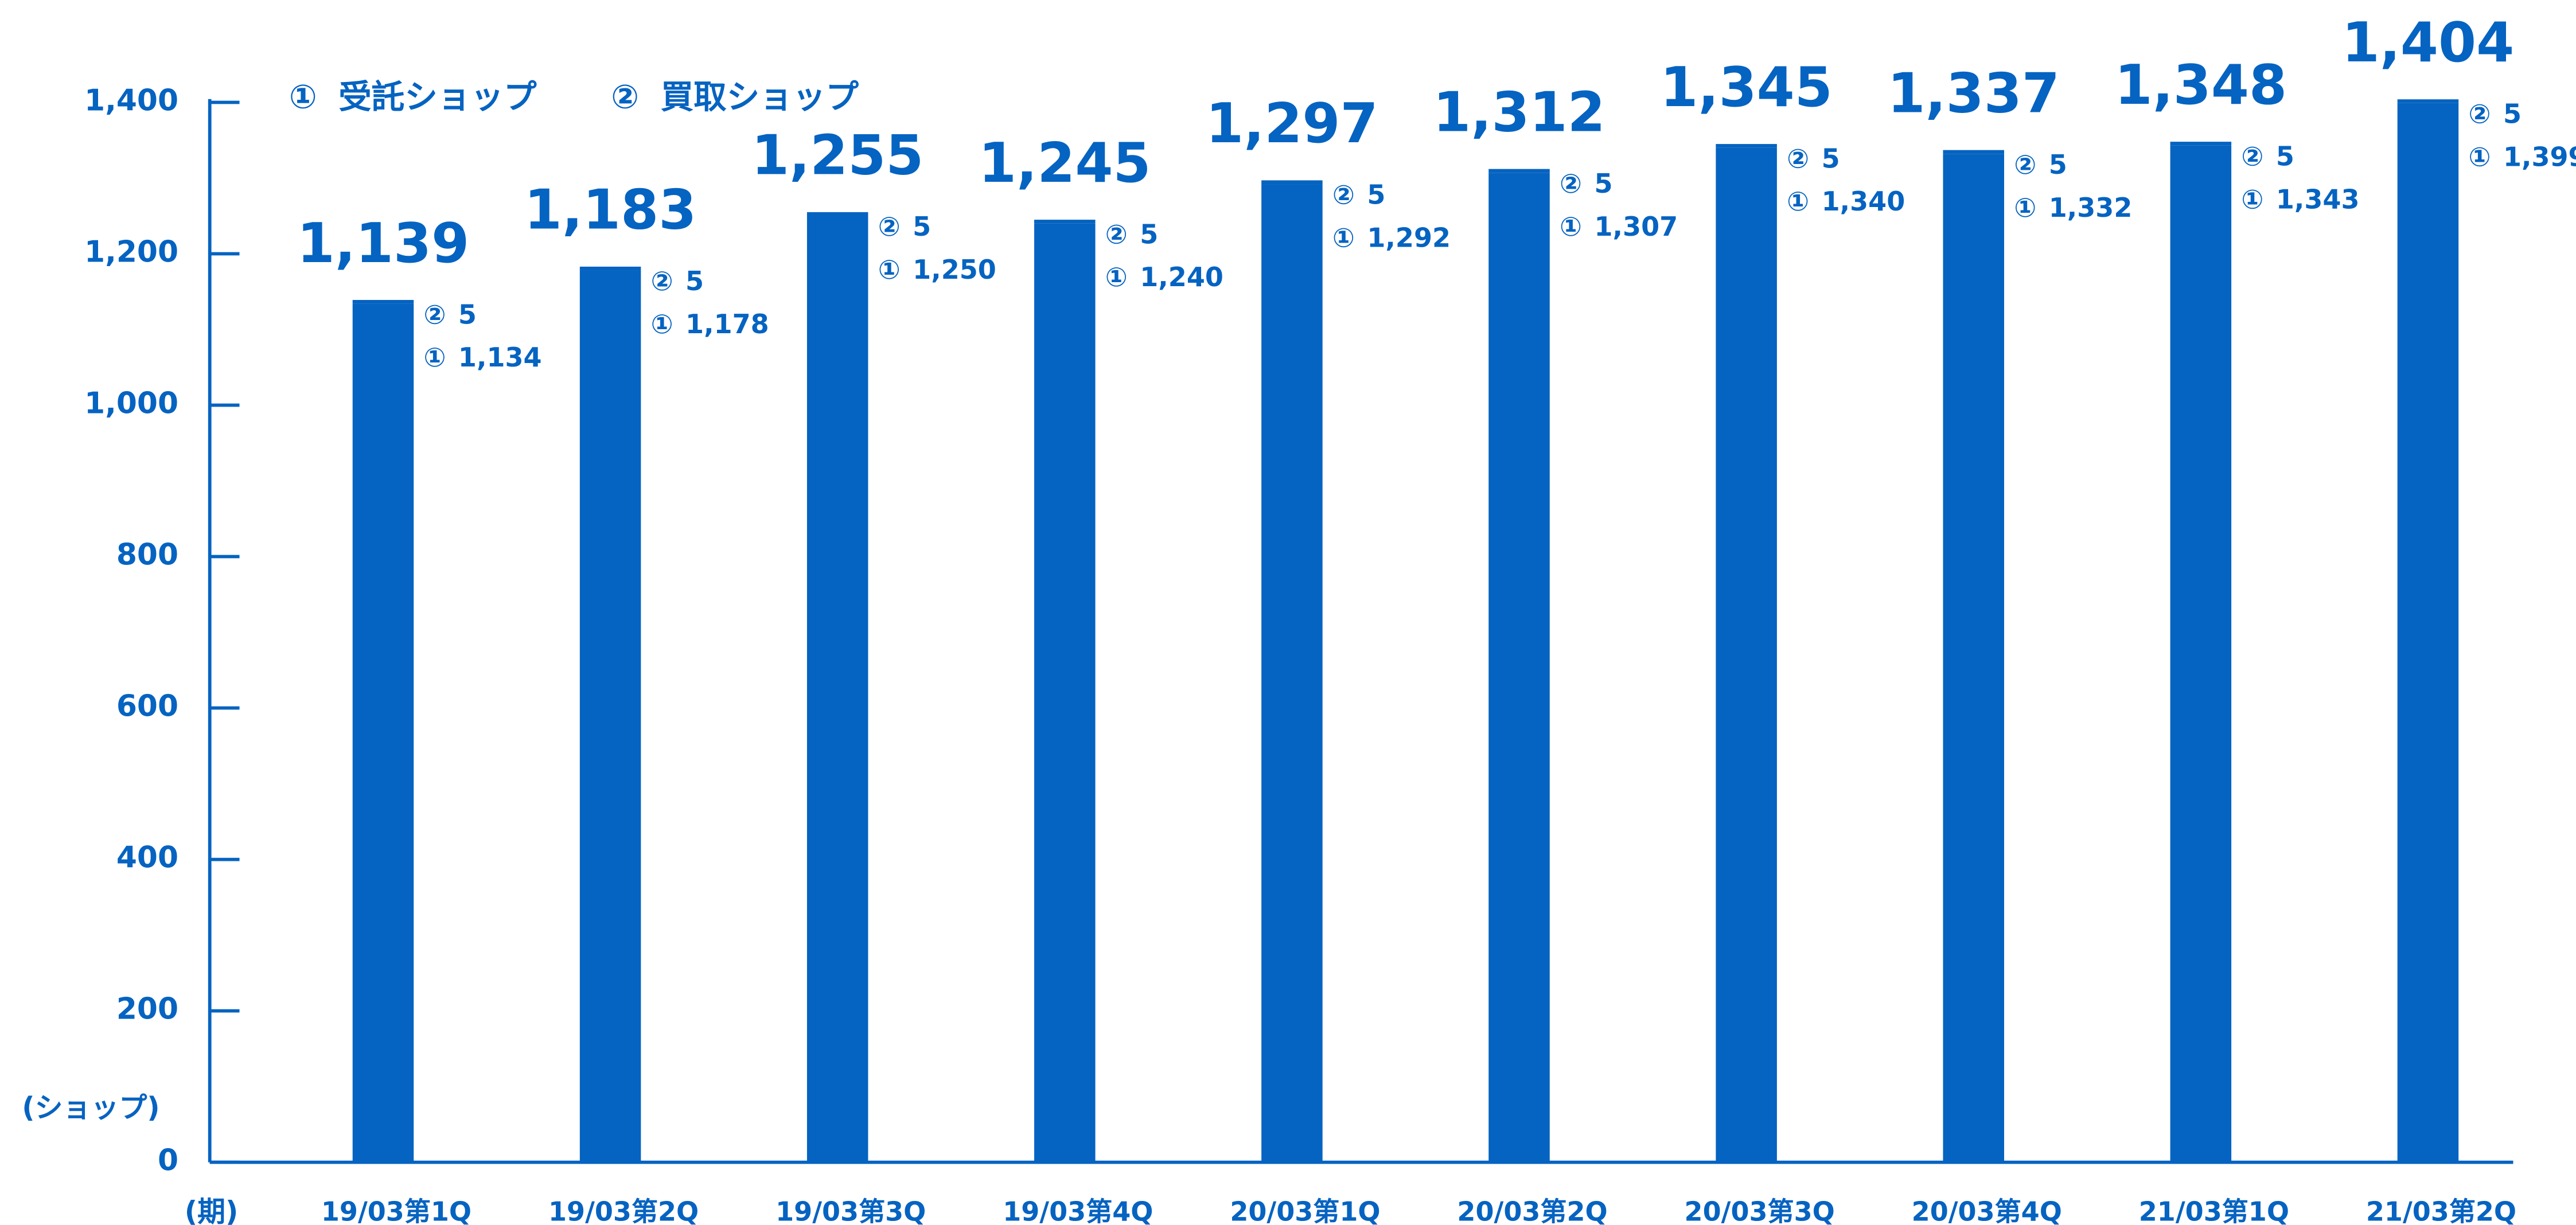 The height and width of the screenshot is (1225, 2576). Describe the element at coordinates (2201, 86) in the screenshot. I see `total-label: 1,348` at that location.